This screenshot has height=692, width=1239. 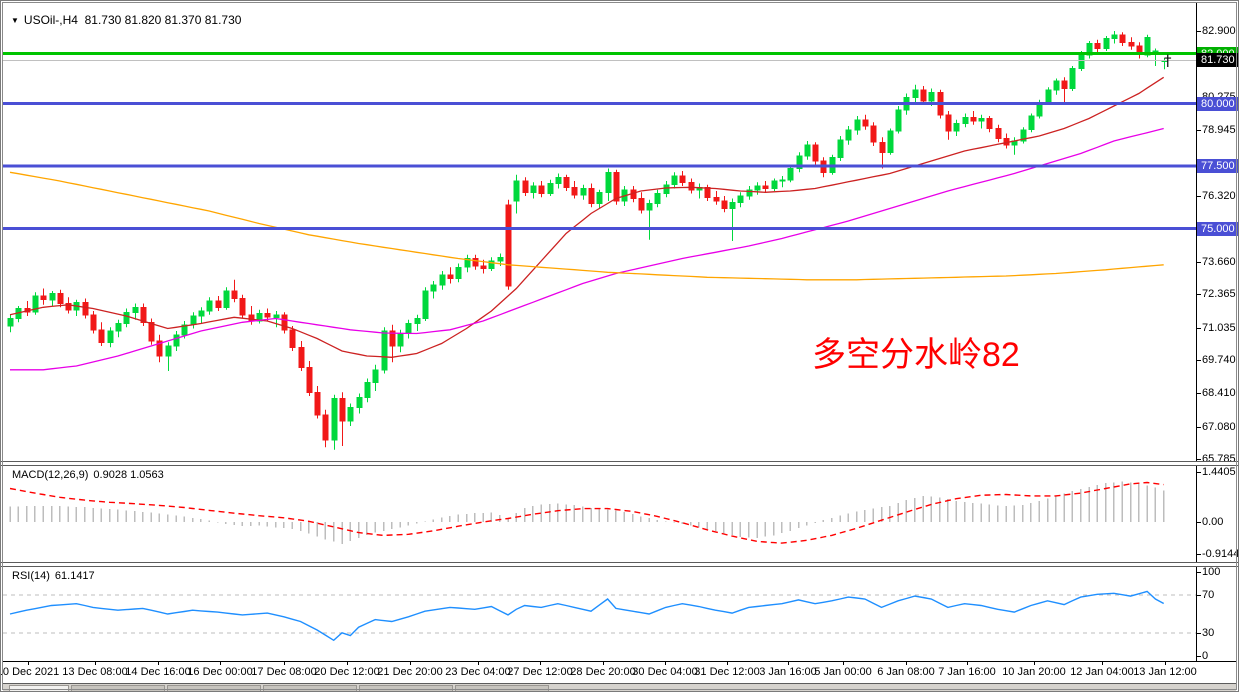 What do you see at coordinates (587, 616) in the screenshot?
I see `rsi-line` at bounding box center [587, 616].